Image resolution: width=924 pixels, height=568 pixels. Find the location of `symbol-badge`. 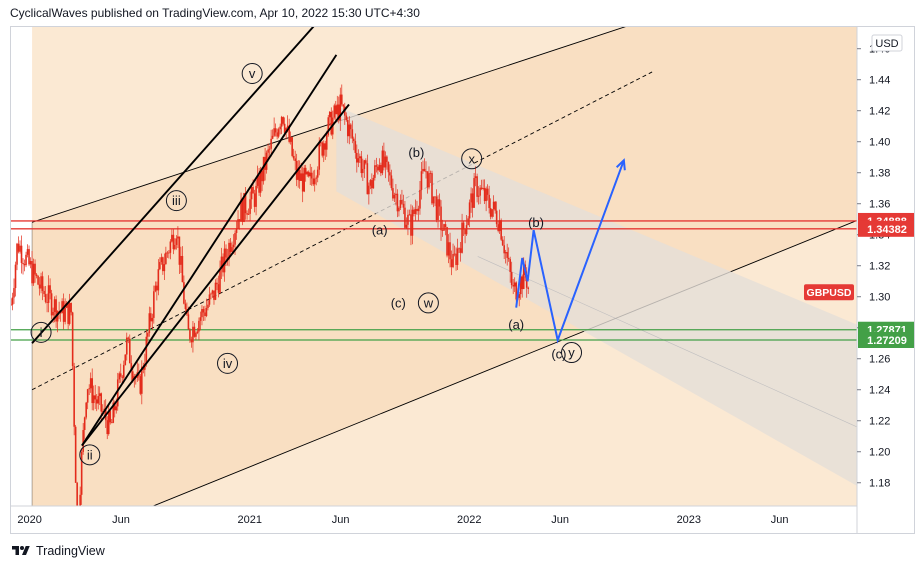

symbol-badge is located at coordinates (829, 292).